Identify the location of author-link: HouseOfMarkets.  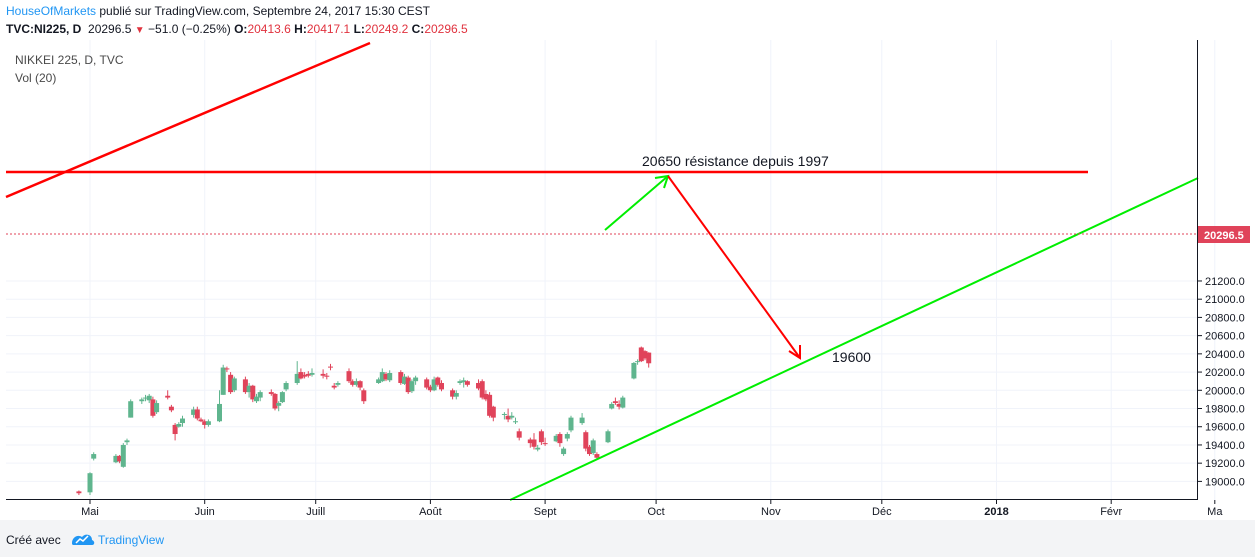
(51, 11).